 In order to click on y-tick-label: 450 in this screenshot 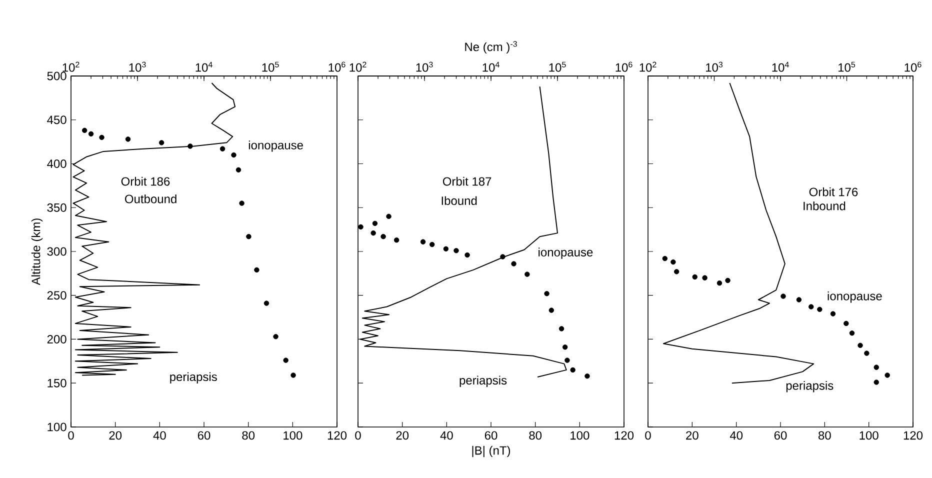, I will do `click(56, 120)`.